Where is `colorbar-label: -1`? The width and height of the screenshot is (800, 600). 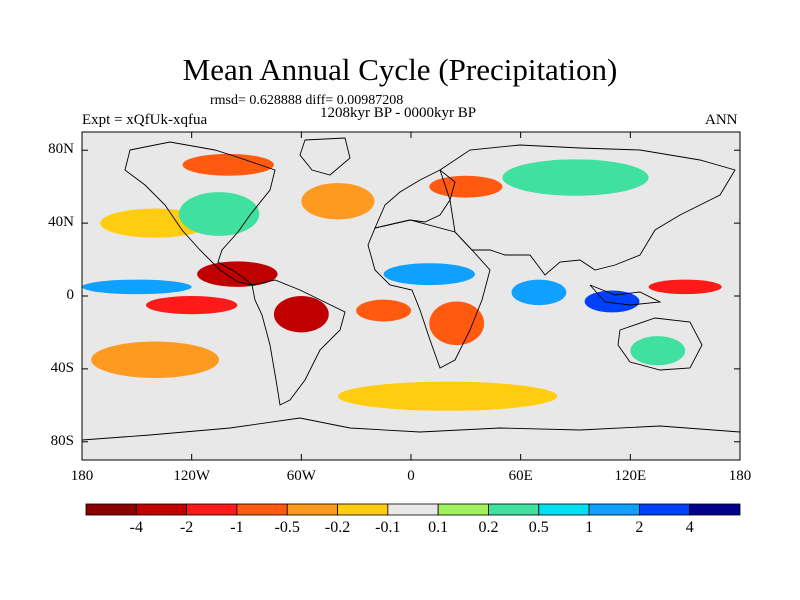 colorbar-label: -1 is located at coordinates (237, 527).